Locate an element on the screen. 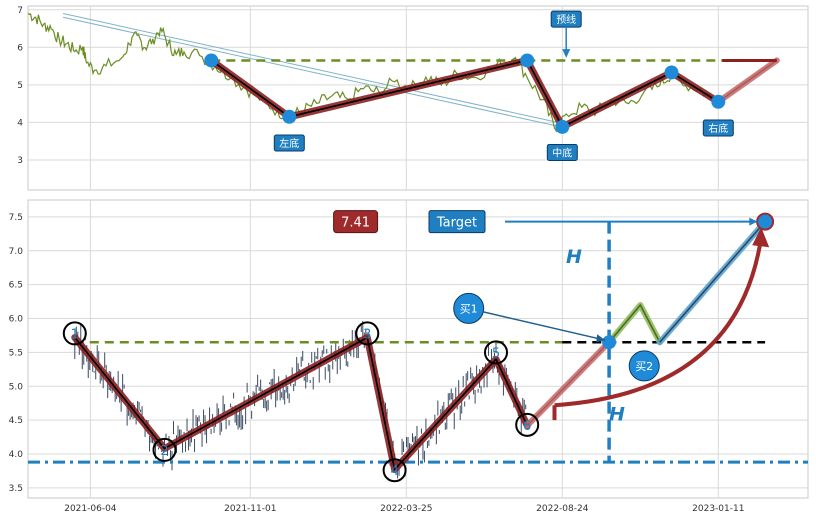 The image size is (816, 520). price-box is located at coordinates (356, 222).